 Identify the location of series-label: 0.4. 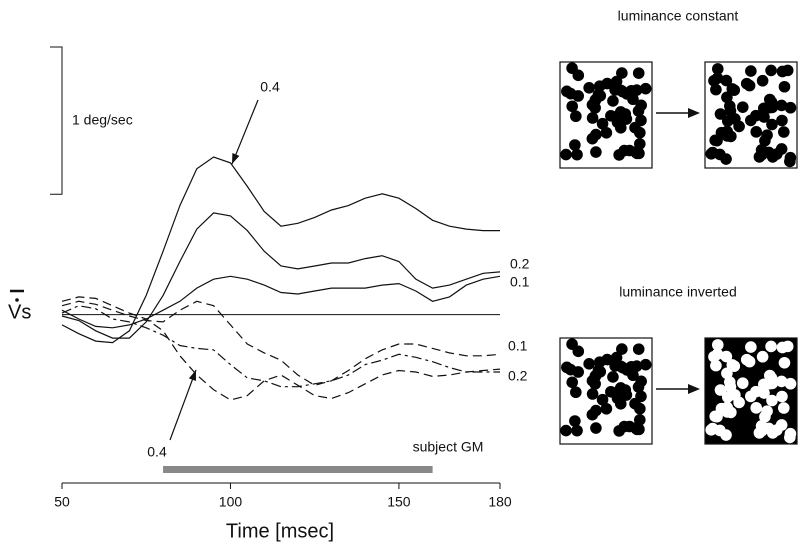
(270, 87).